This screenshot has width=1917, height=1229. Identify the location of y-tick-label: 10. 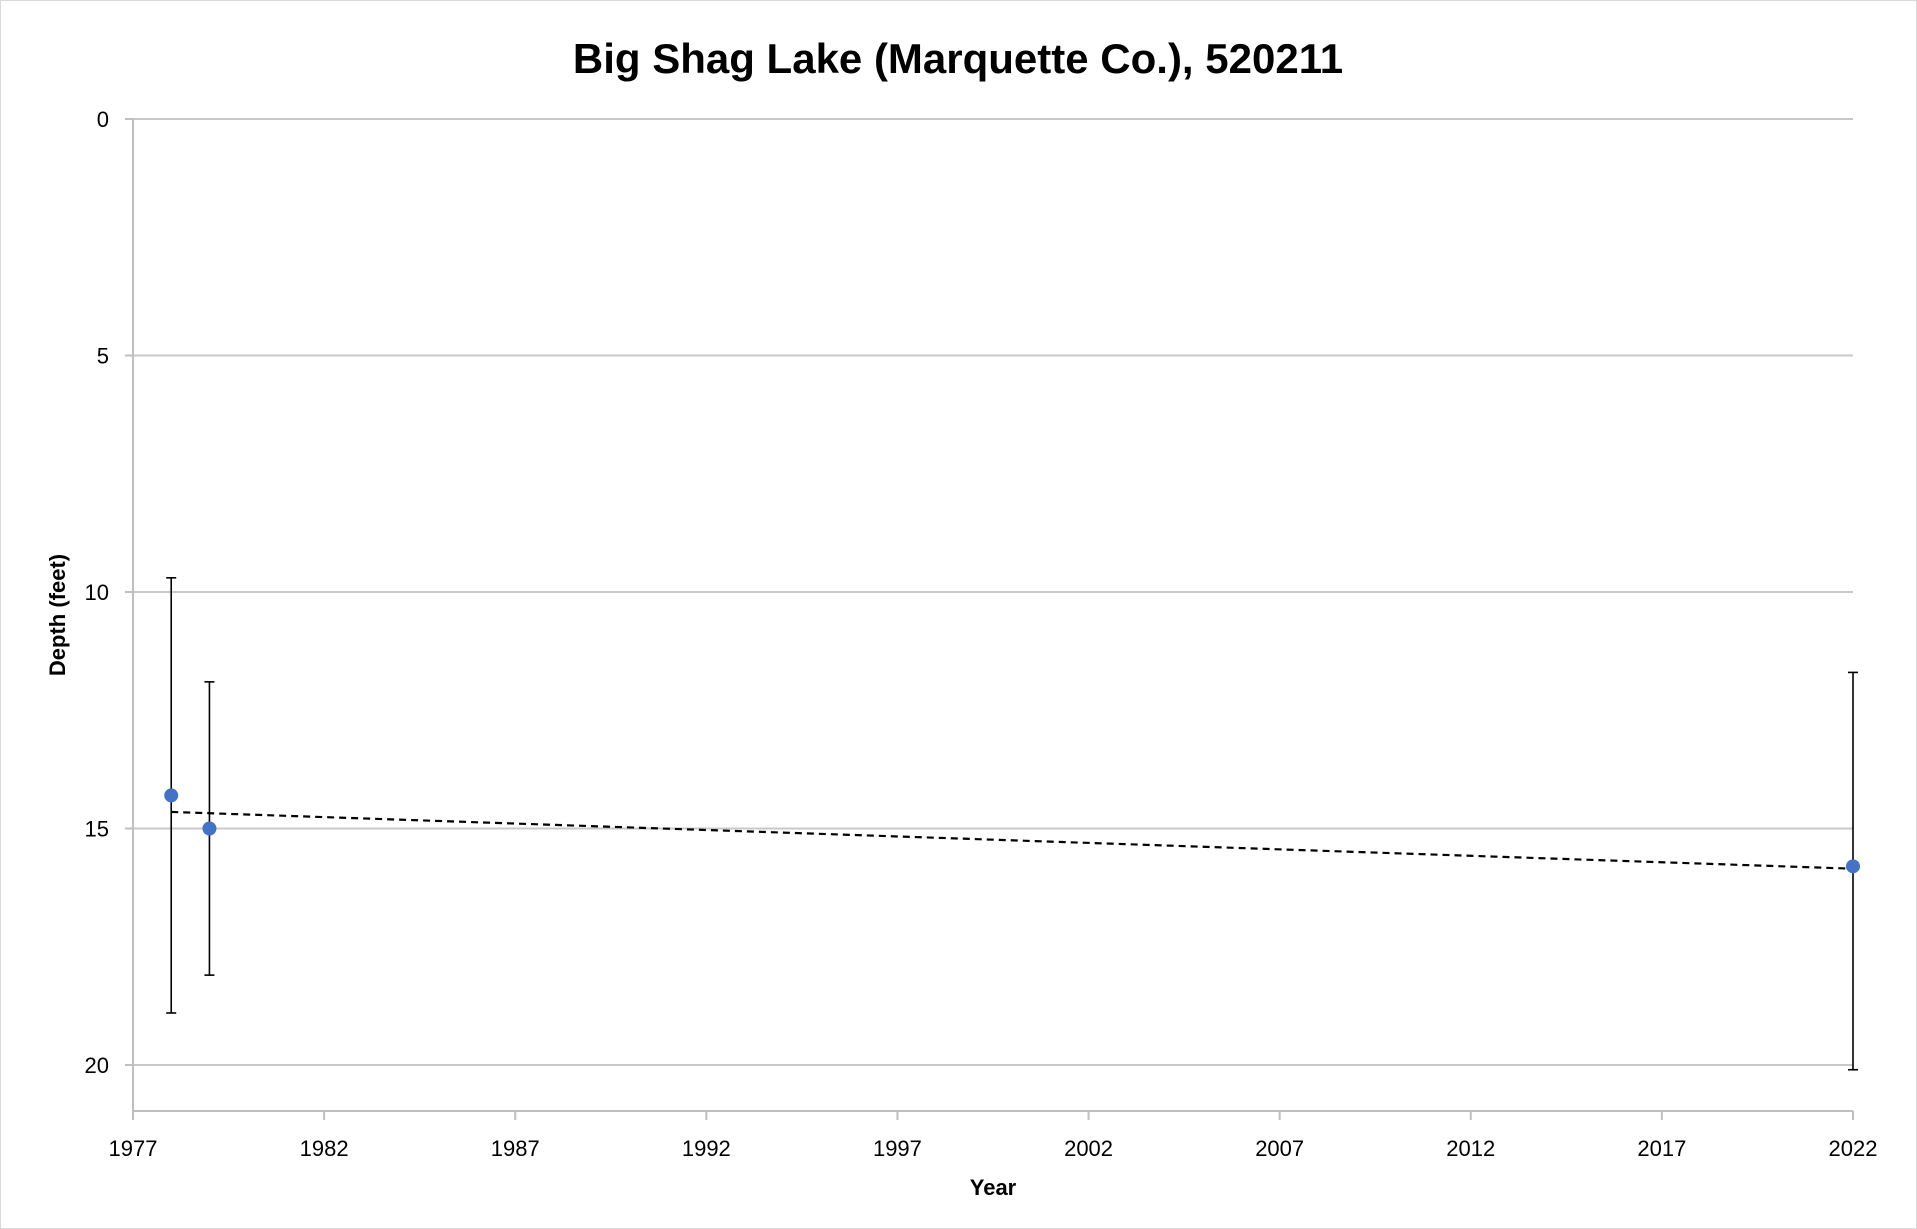
(97, 592).